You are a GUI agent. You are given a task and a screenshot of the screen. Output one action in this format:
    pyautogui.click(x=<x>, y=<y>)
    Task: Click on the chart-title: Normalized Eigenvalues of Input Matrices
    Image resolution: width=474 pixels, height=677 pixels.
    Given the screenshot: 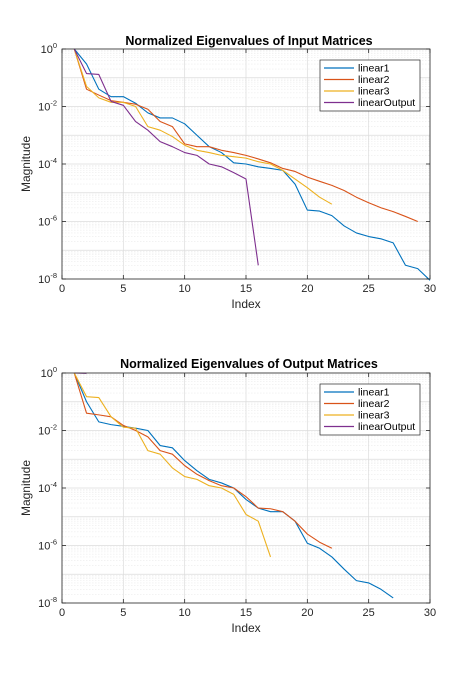 What is the action you would take?
    pyautogui.click(x=248, y=41)
    